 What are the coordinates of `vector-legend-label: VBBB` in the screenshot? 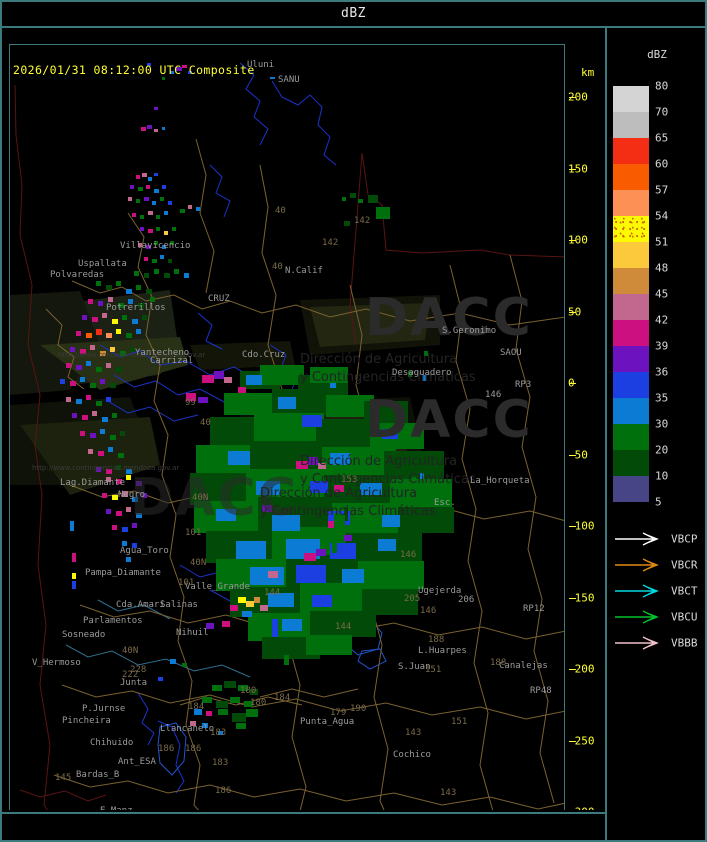 It's located at (684, 643).